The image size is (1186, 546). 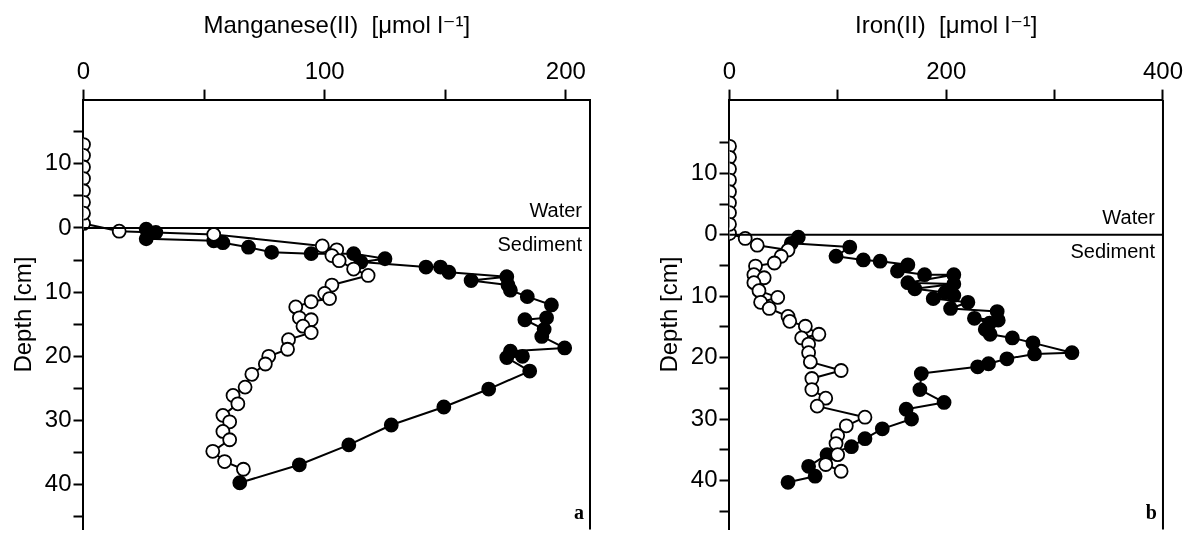 I want to click on x-axis-title: Manganese(II) [μmol l⁻¹], so click(x=337, y=25).